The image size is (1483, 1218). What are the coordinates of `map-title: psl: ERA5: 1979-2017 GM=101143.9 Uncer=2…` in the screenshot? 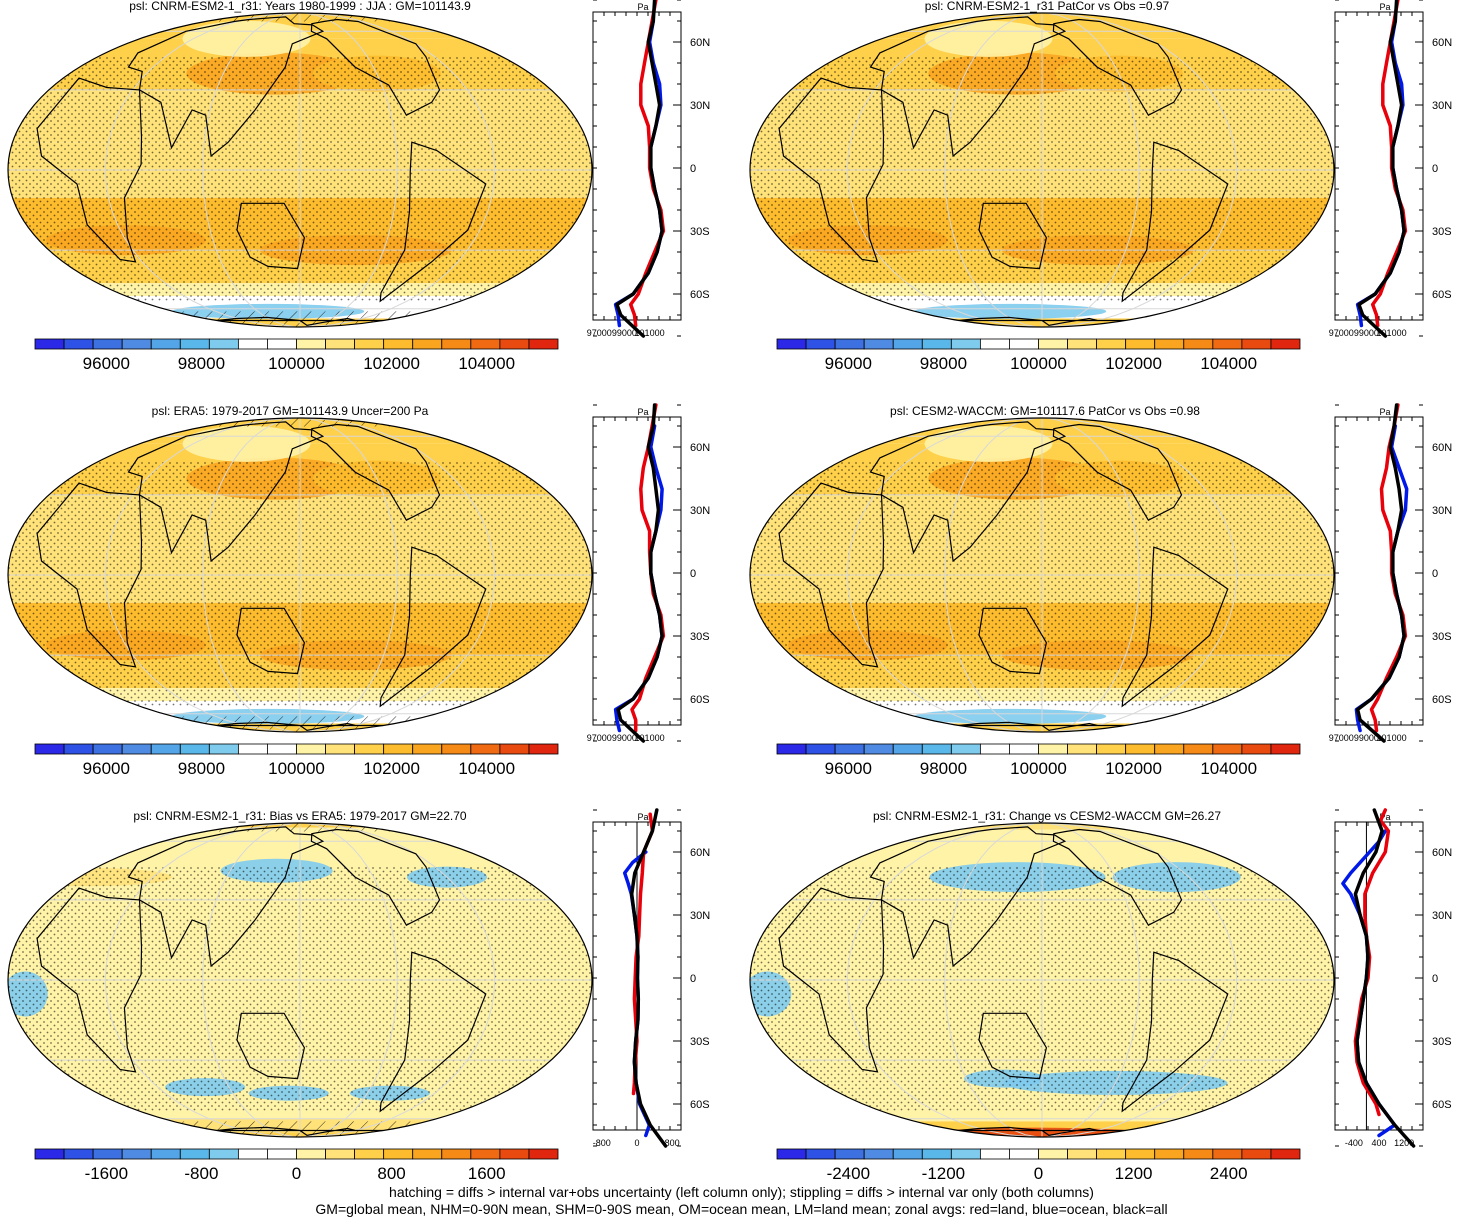 It's located at (290, 411).